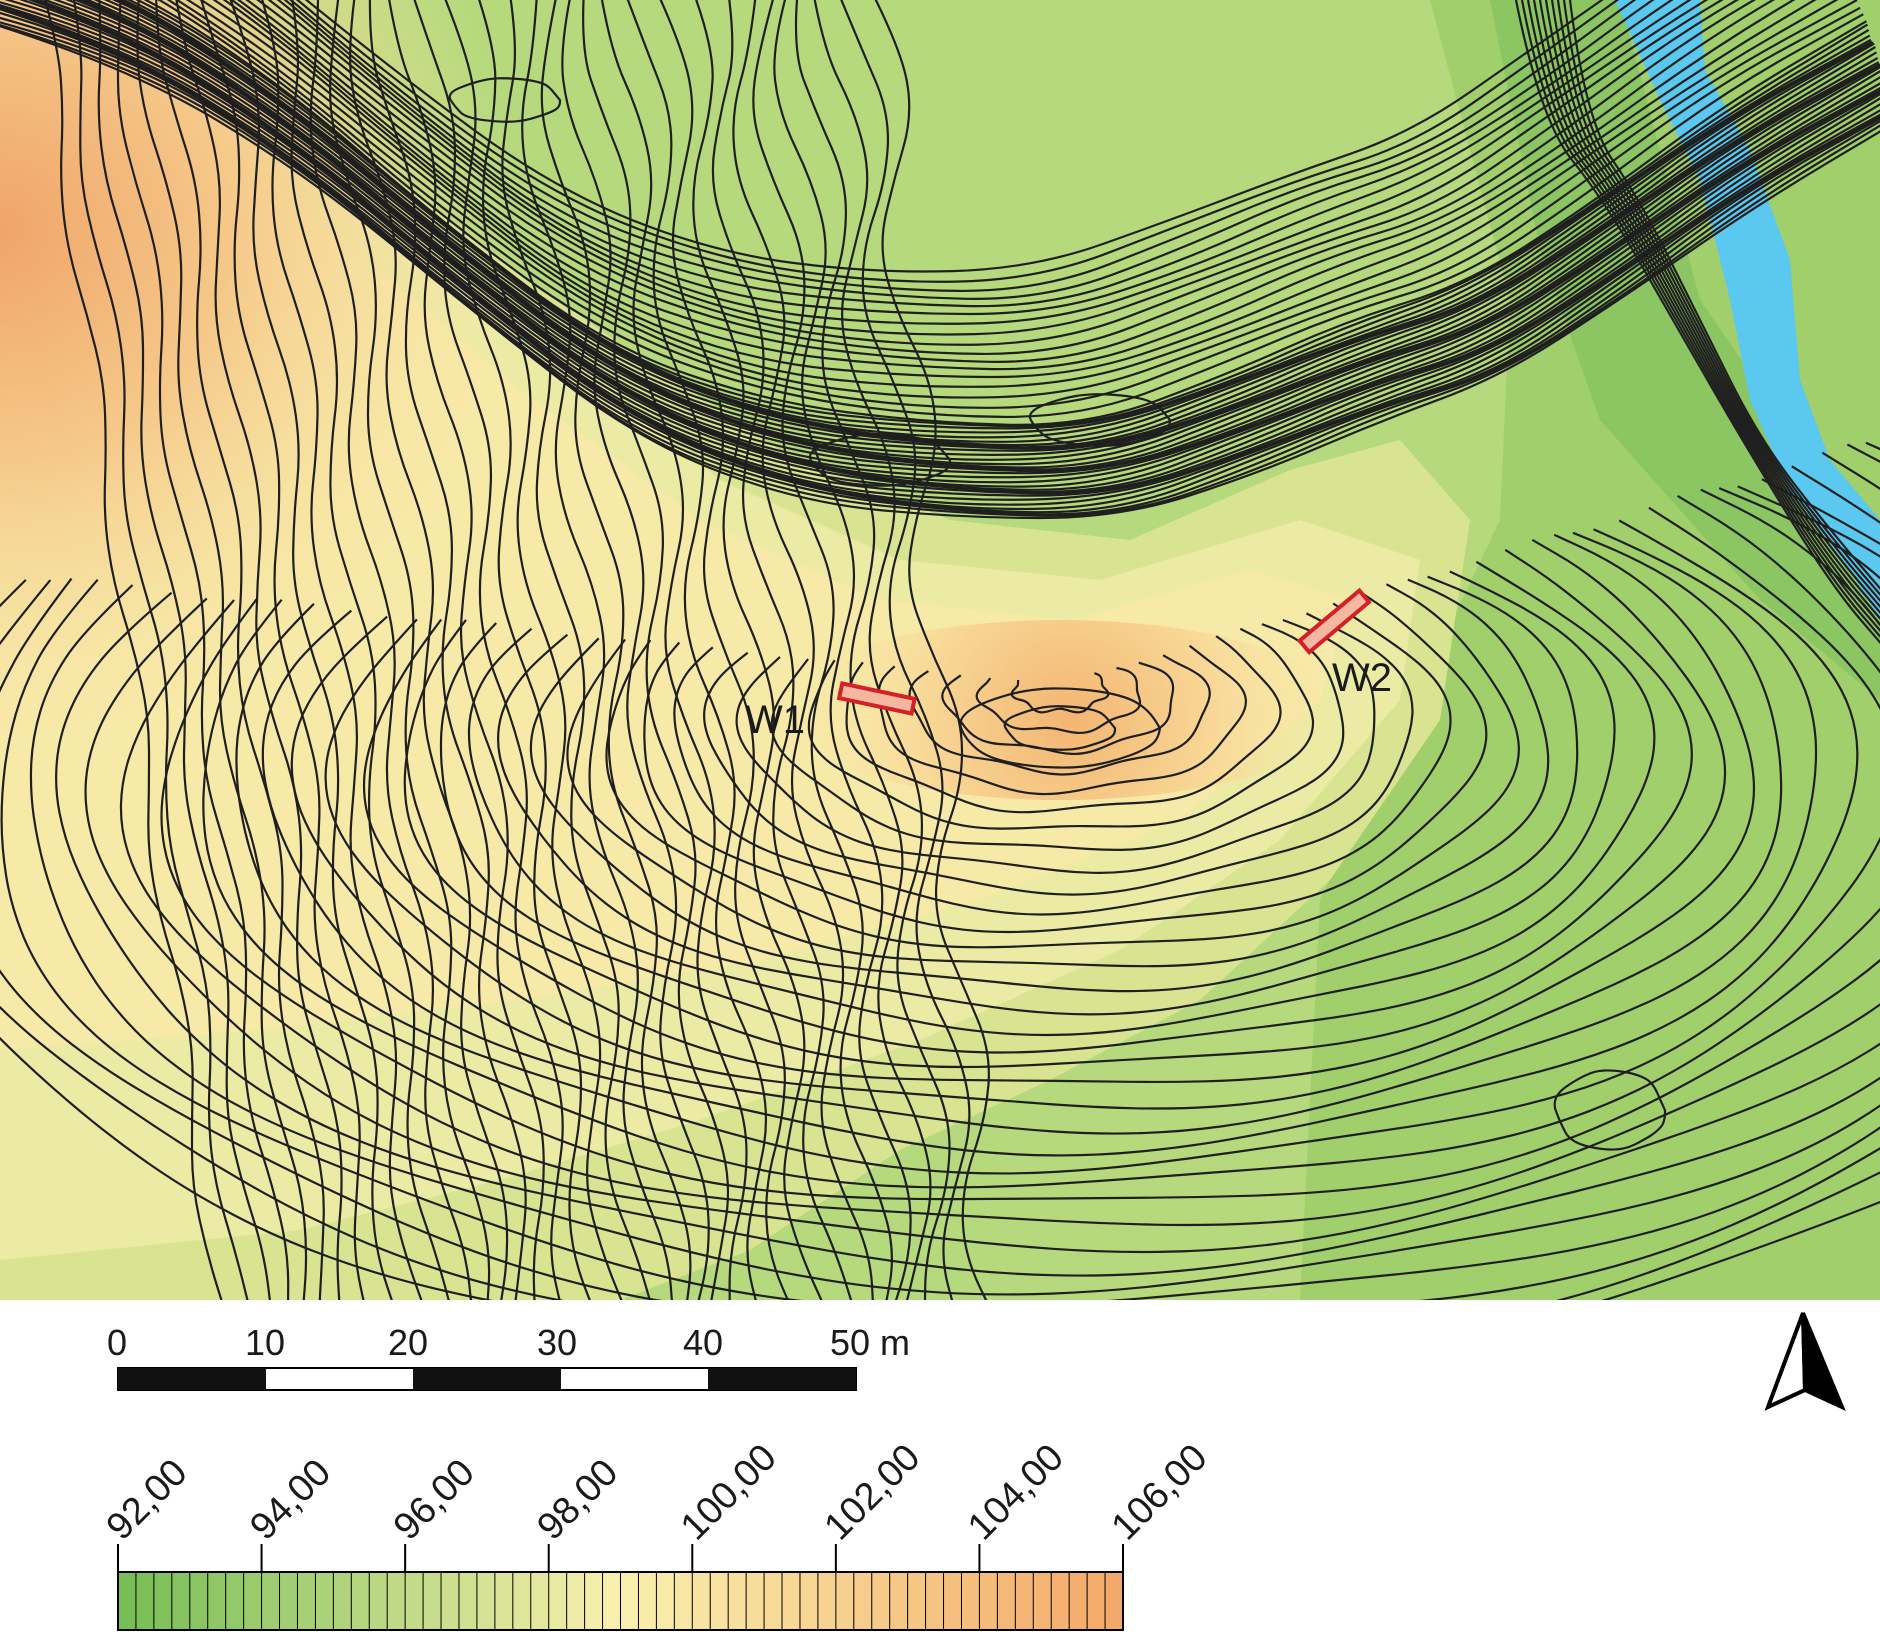 The width and height of the screenshot is (1880, 1647). Describe the element at coordinates (1805, 1361) in the screenshot. I see `north-arrow-icon` at that location.